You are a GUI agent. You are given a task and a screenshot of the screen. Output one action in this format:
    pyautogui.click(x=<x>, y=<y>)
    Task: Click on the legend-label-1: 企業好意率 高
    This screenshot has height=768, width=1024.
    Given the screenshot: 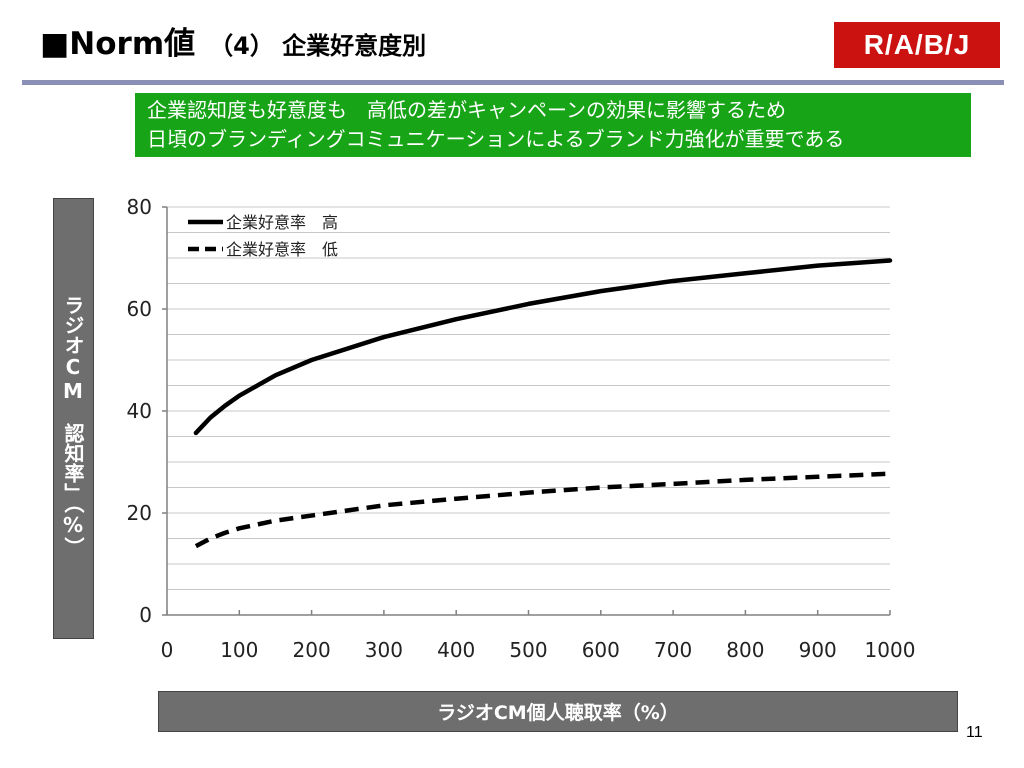 What is the action you would take?
    pyautogui.click(x=282, y=222)
    